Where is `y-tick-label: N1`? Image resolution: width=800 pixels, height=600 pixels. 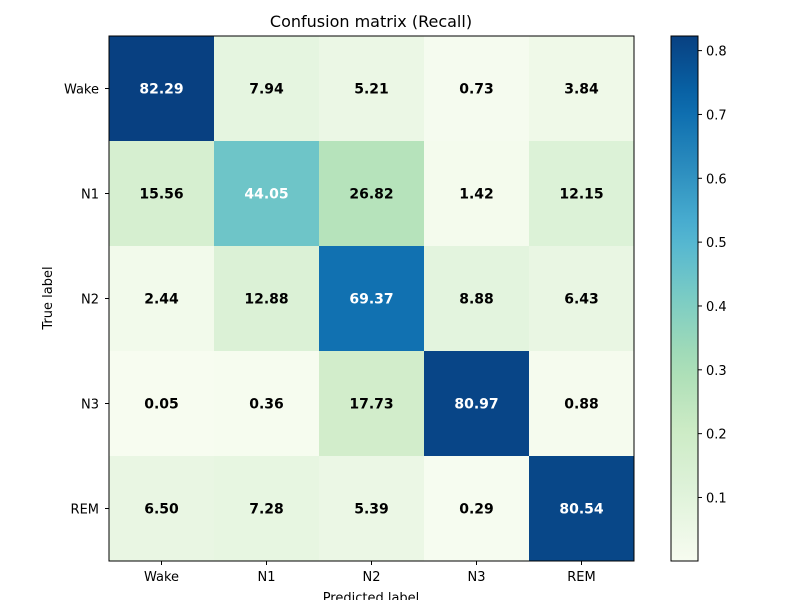
y-tick-label: N1 is located at coordinates (90, 195).